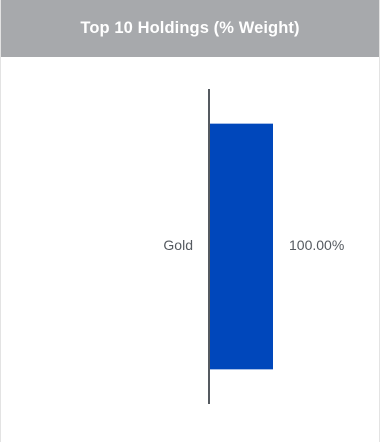 This screenshot has width=381, height=442. I want to click on widget-header: Top 10 Holdings (% Weight), so click(190, 28).